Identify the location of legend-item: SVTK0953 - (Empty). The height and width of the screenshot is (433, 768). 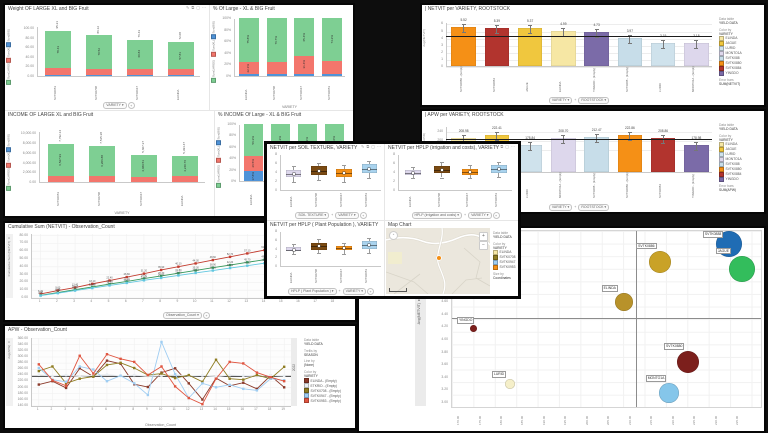
(322, 401).